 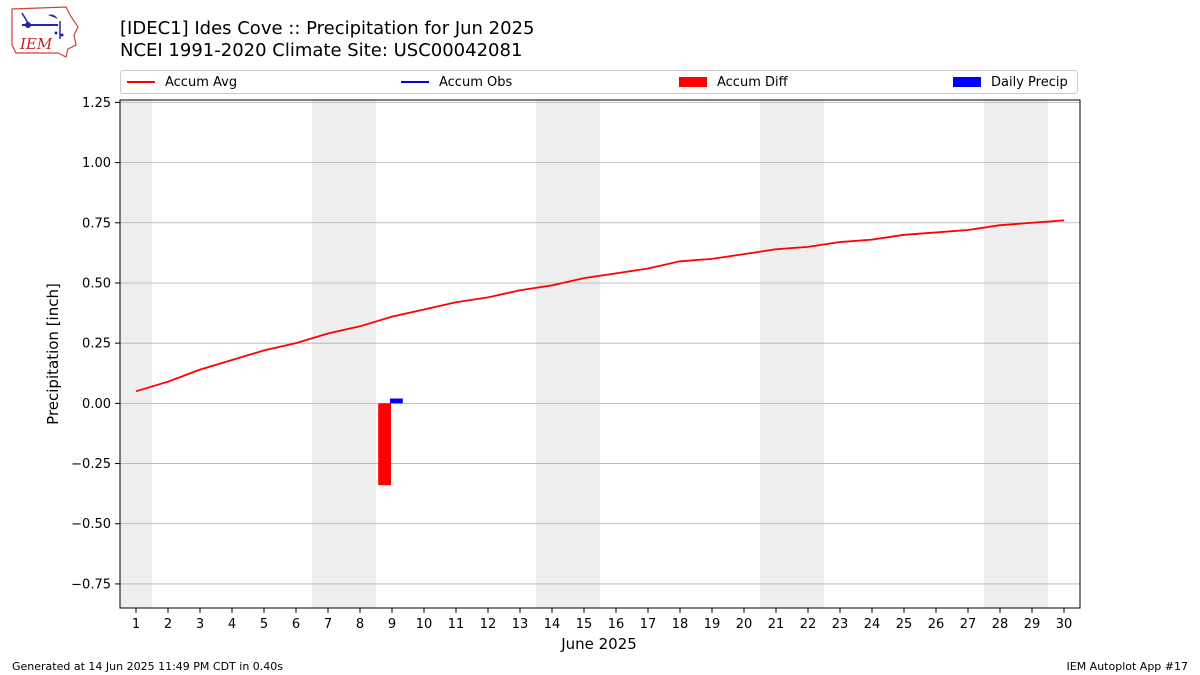 I want to click on legend-swatch-daily-precip, so click(x=967, y=82).